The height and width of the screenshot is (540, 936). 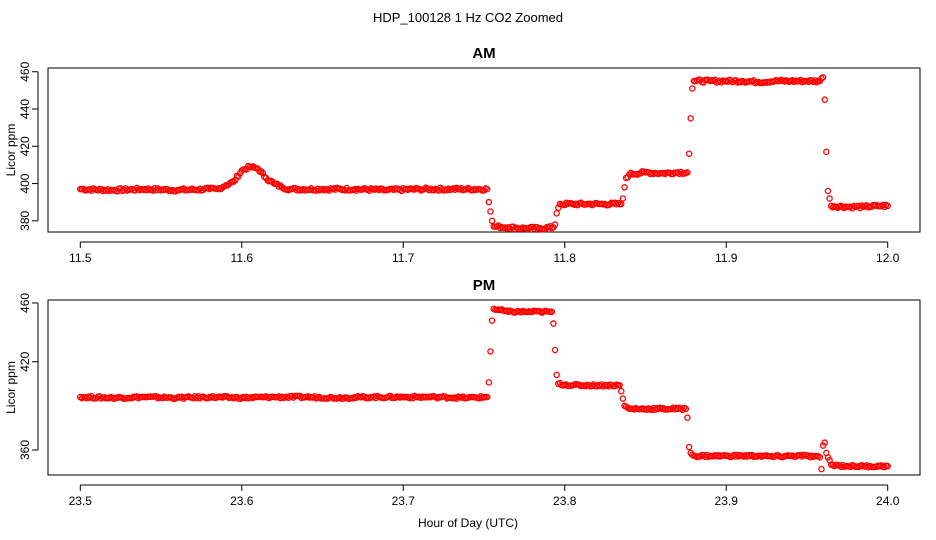 What do you see at coordinates (888, 501) in the screenshot?
I see `x-tick-label: 24.0` at bounding box center [888, 501].